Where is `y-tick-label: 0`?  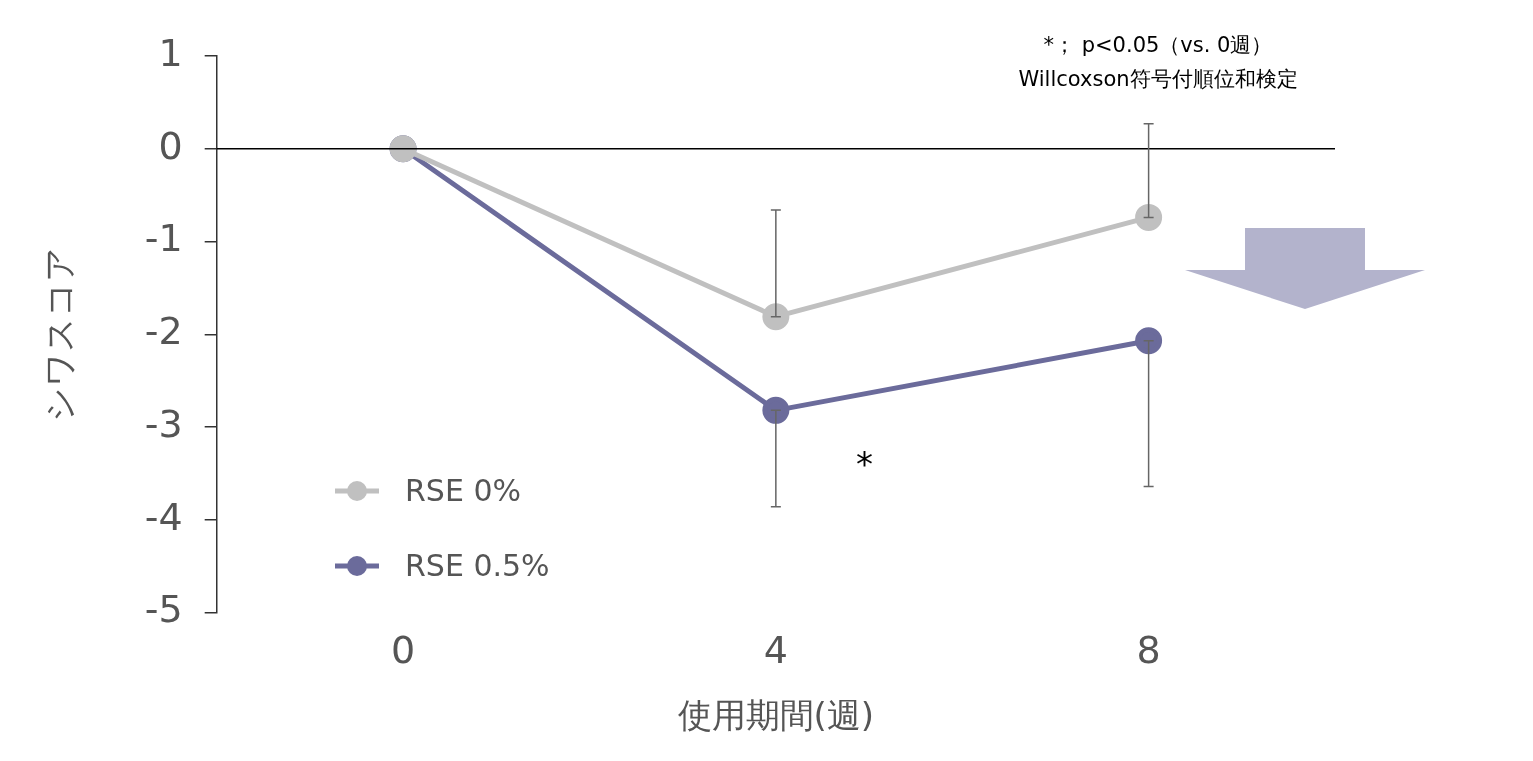 y-tick-label: 0 is located at coordinates (170, 145).